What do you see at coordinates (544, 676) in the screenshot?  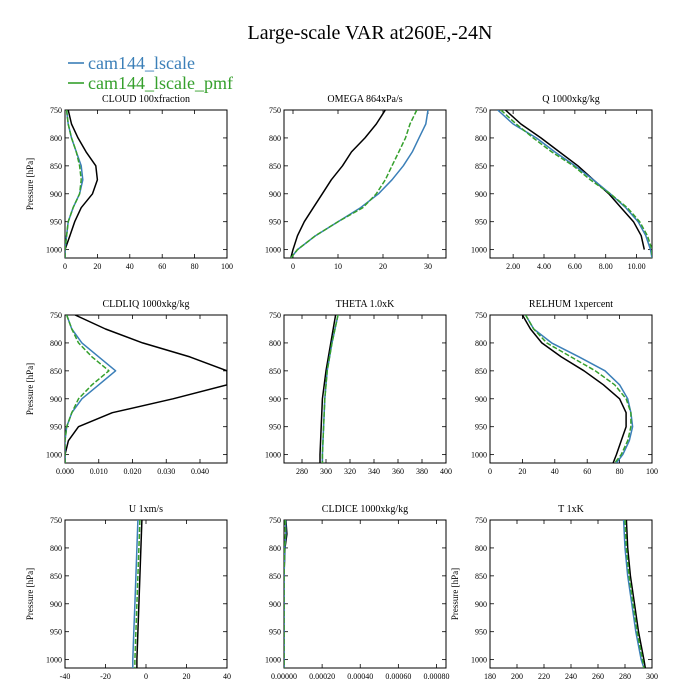 I see `x-tick-label: 220` at bounding box center [544, 676].